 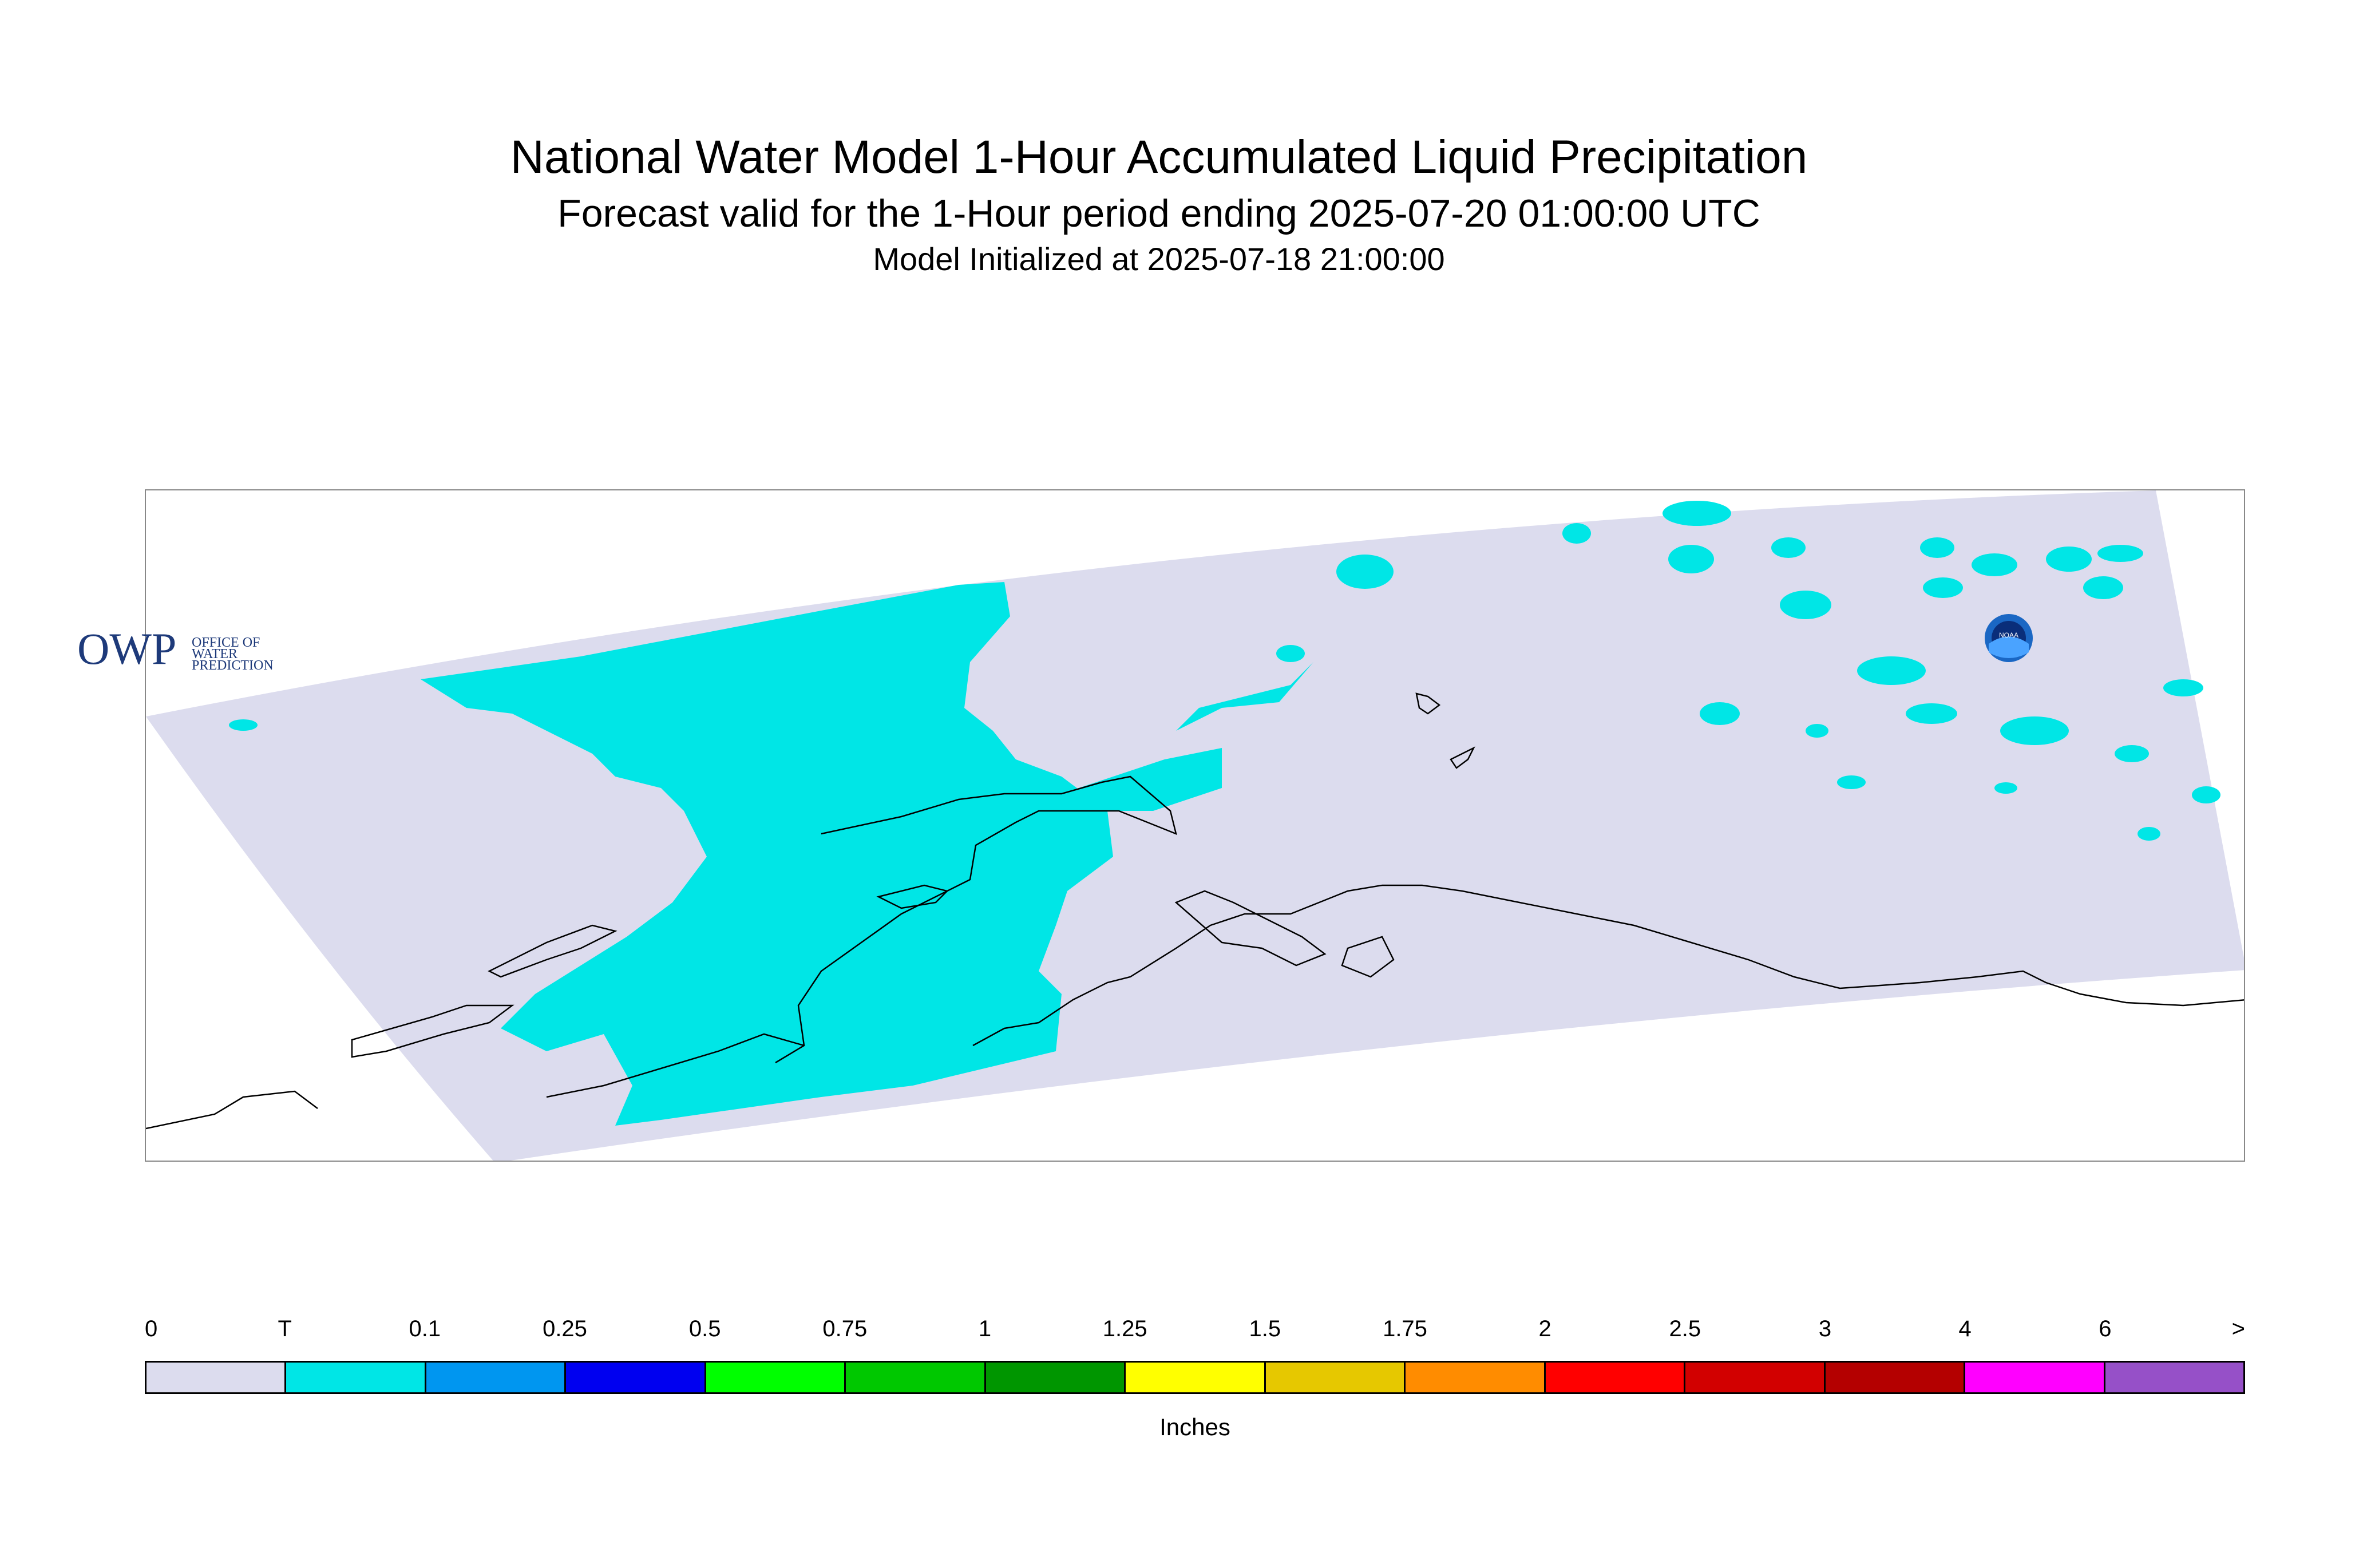 What do you see at coordinates (767, 854) in the screenshot?
I see `precip-area-main` at bounding box center [767, 854].